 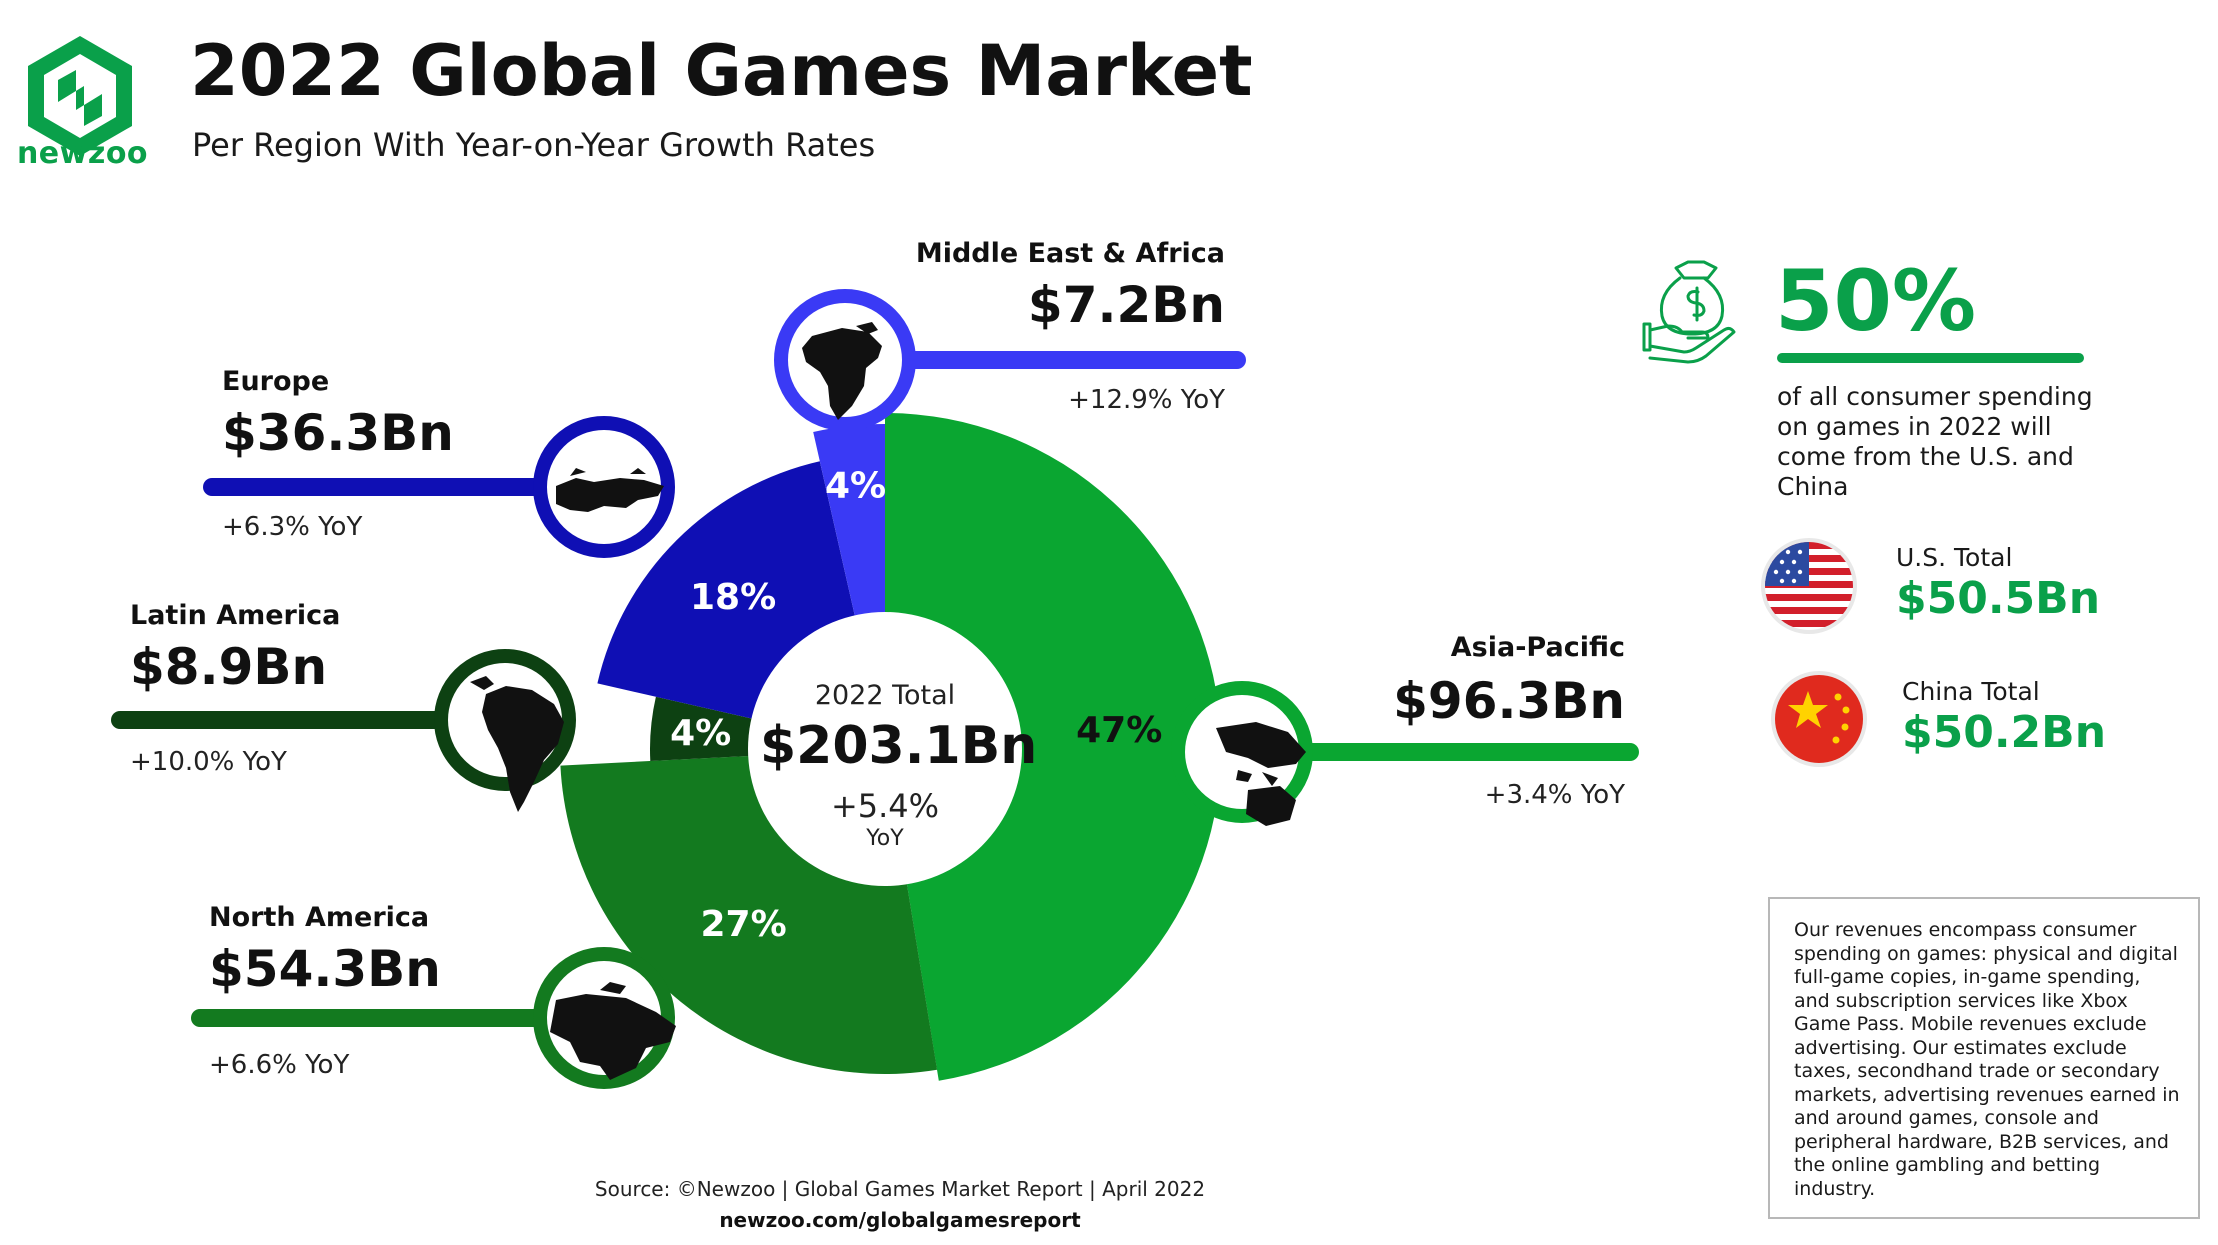 I want to click on region-value-mea: $7.2Bn, so click(x=1126, y=305).